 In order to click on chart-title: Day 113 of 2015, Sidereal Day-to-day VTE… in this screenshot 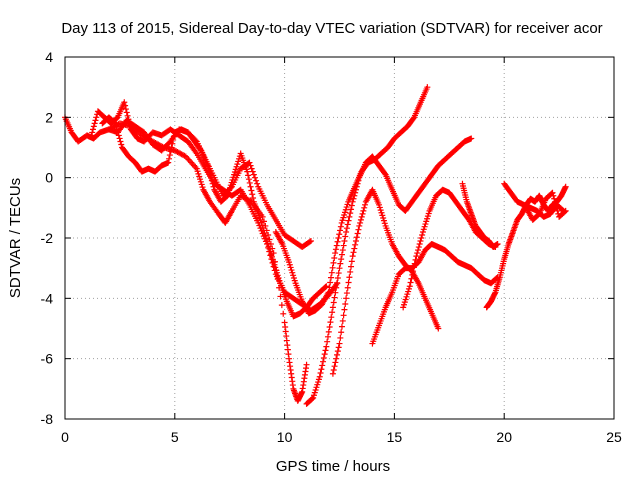, I will do `click(331, 28)`.